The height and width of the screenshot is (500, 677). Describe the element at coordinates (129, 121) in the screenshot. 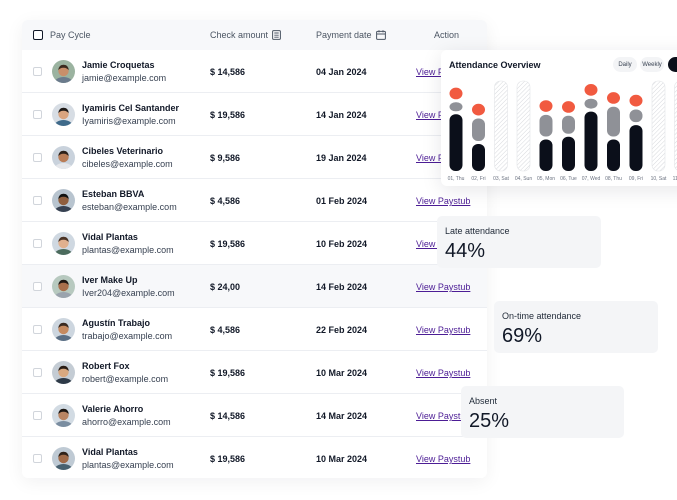

I see `employee-email: Iyamiris@example.com` at that location.